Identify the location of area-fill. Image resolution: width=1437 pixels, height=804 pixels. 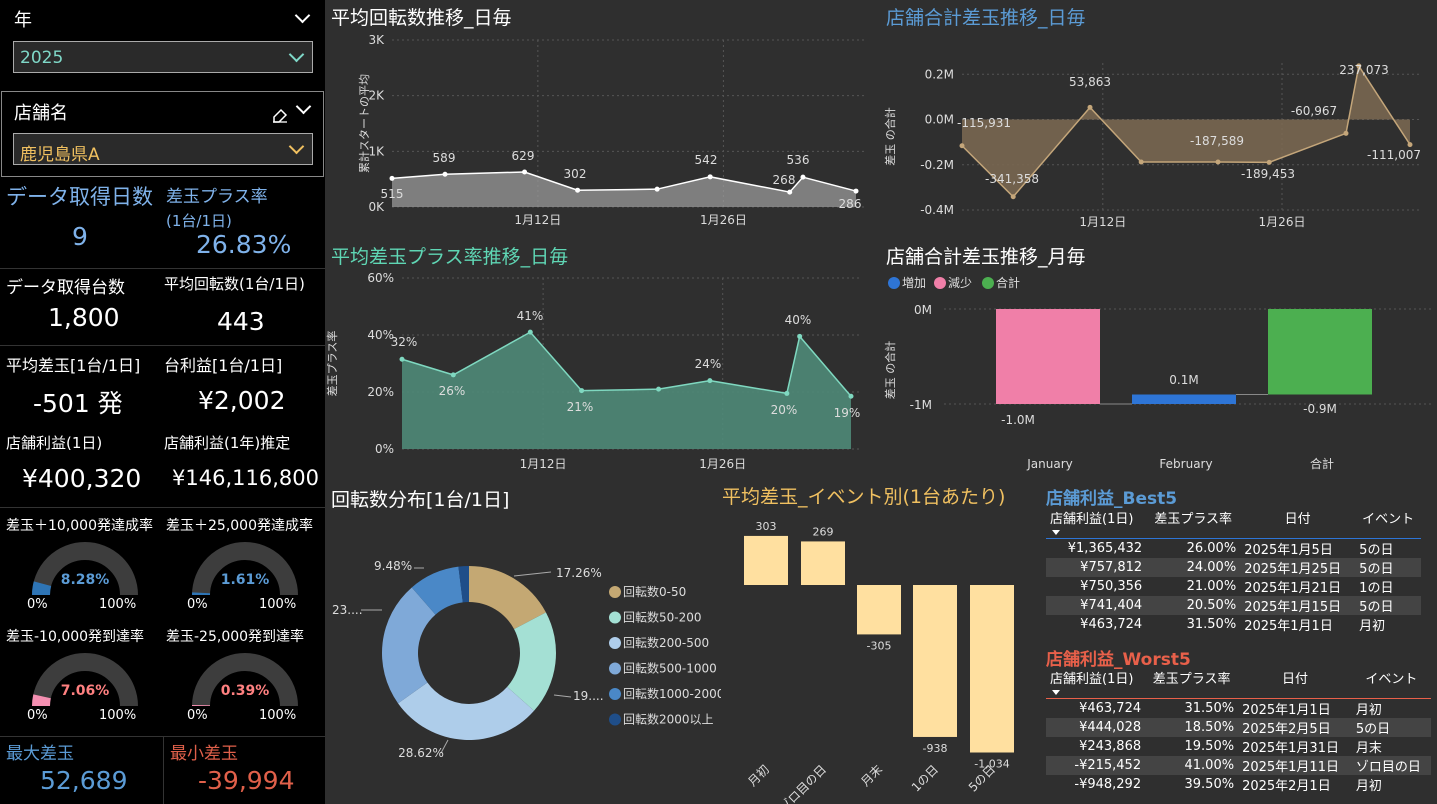
(626, 390).